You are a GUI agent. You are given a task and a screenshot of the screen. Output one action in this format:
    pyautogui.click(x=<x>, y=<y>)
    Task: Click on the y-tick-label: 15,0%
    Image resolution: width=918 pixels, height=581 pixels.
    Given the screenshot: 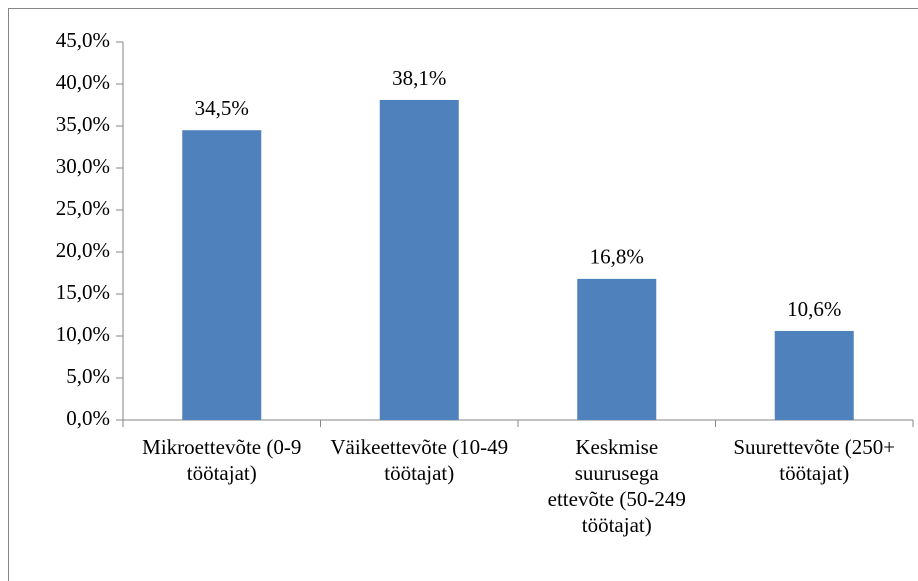 What is the action you would take?
    pyautogui.click(x=83, y=292)
    